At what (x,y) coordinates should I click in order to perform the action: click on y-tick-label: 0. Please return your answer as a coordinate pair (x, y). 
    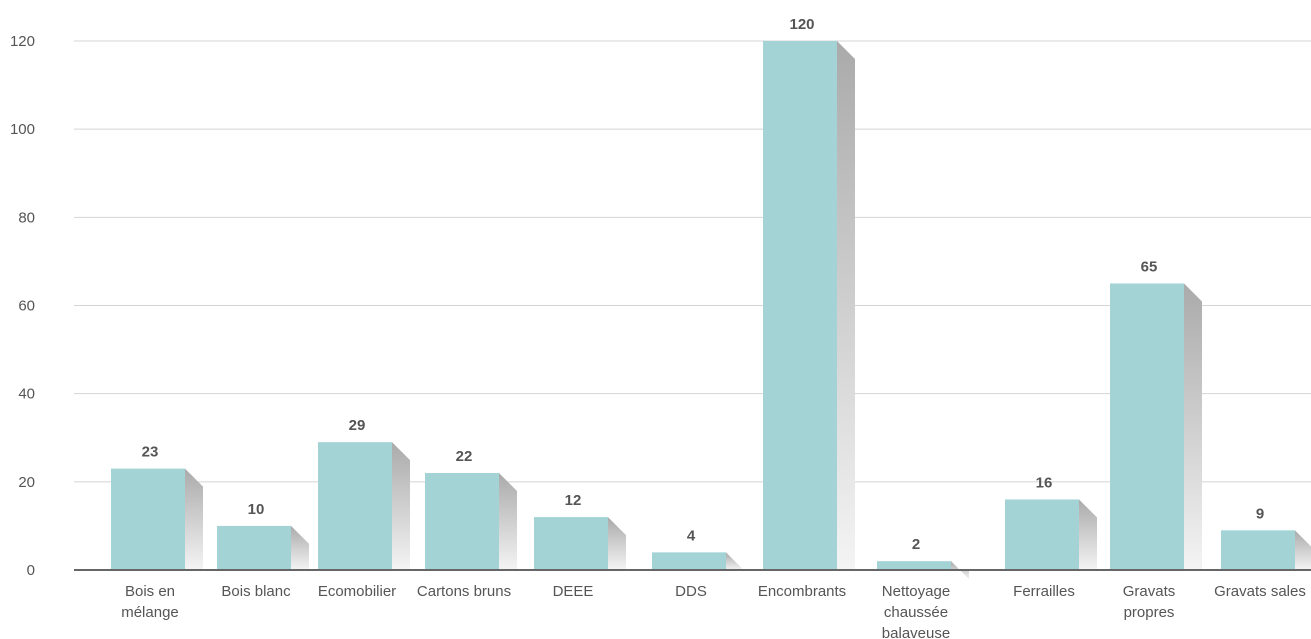
    Looking at the image, I should click on (31, 570).